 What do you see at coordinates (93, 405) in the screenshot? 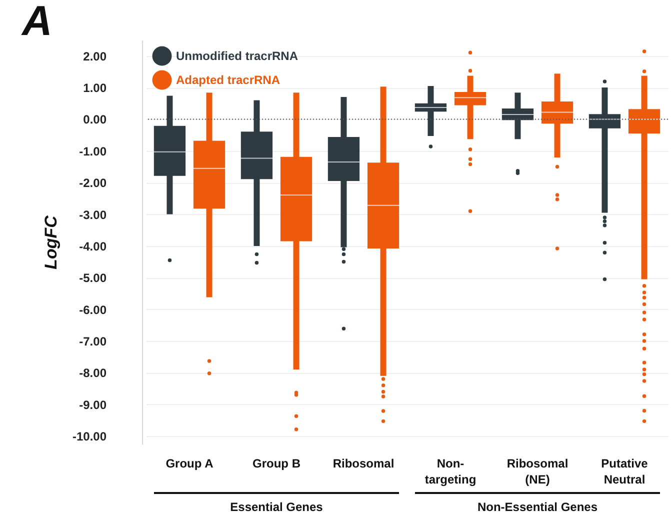
I see `y-tick-label: -9.00` at bounding box center [93, 405].